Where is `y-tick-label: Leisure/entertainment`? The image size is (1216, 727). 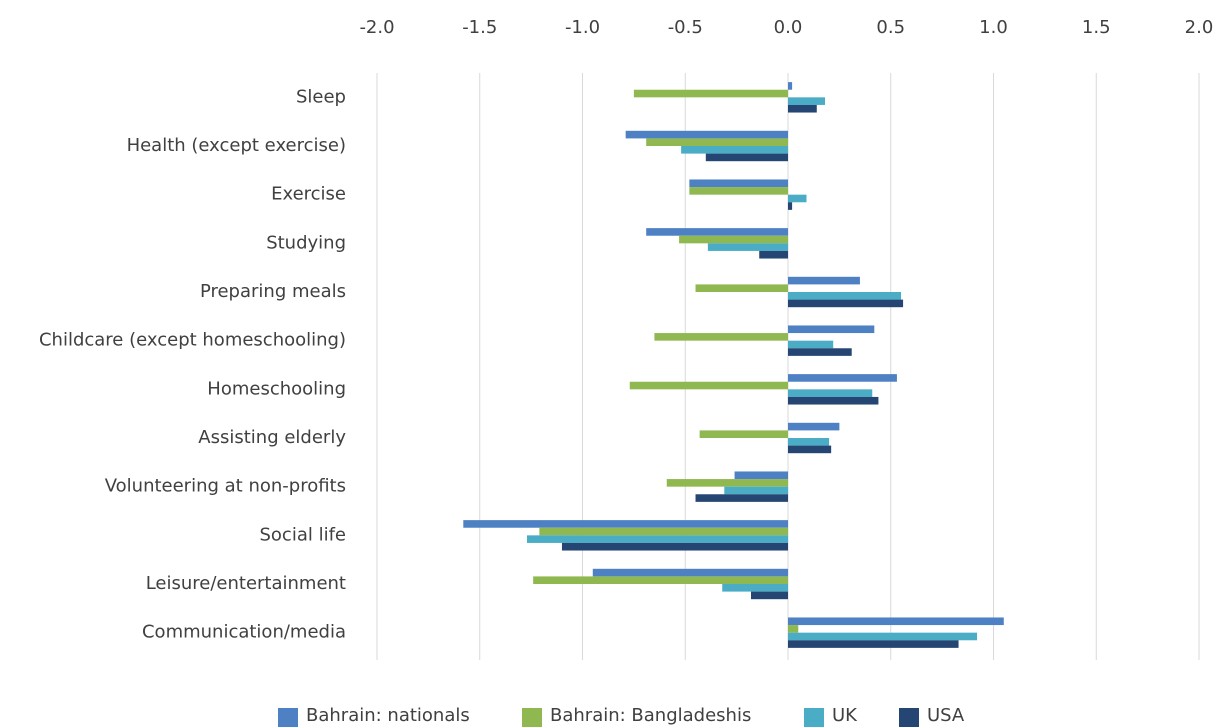
y-tick-label: Leisure/entertainment is located at coordinates (246, 583).